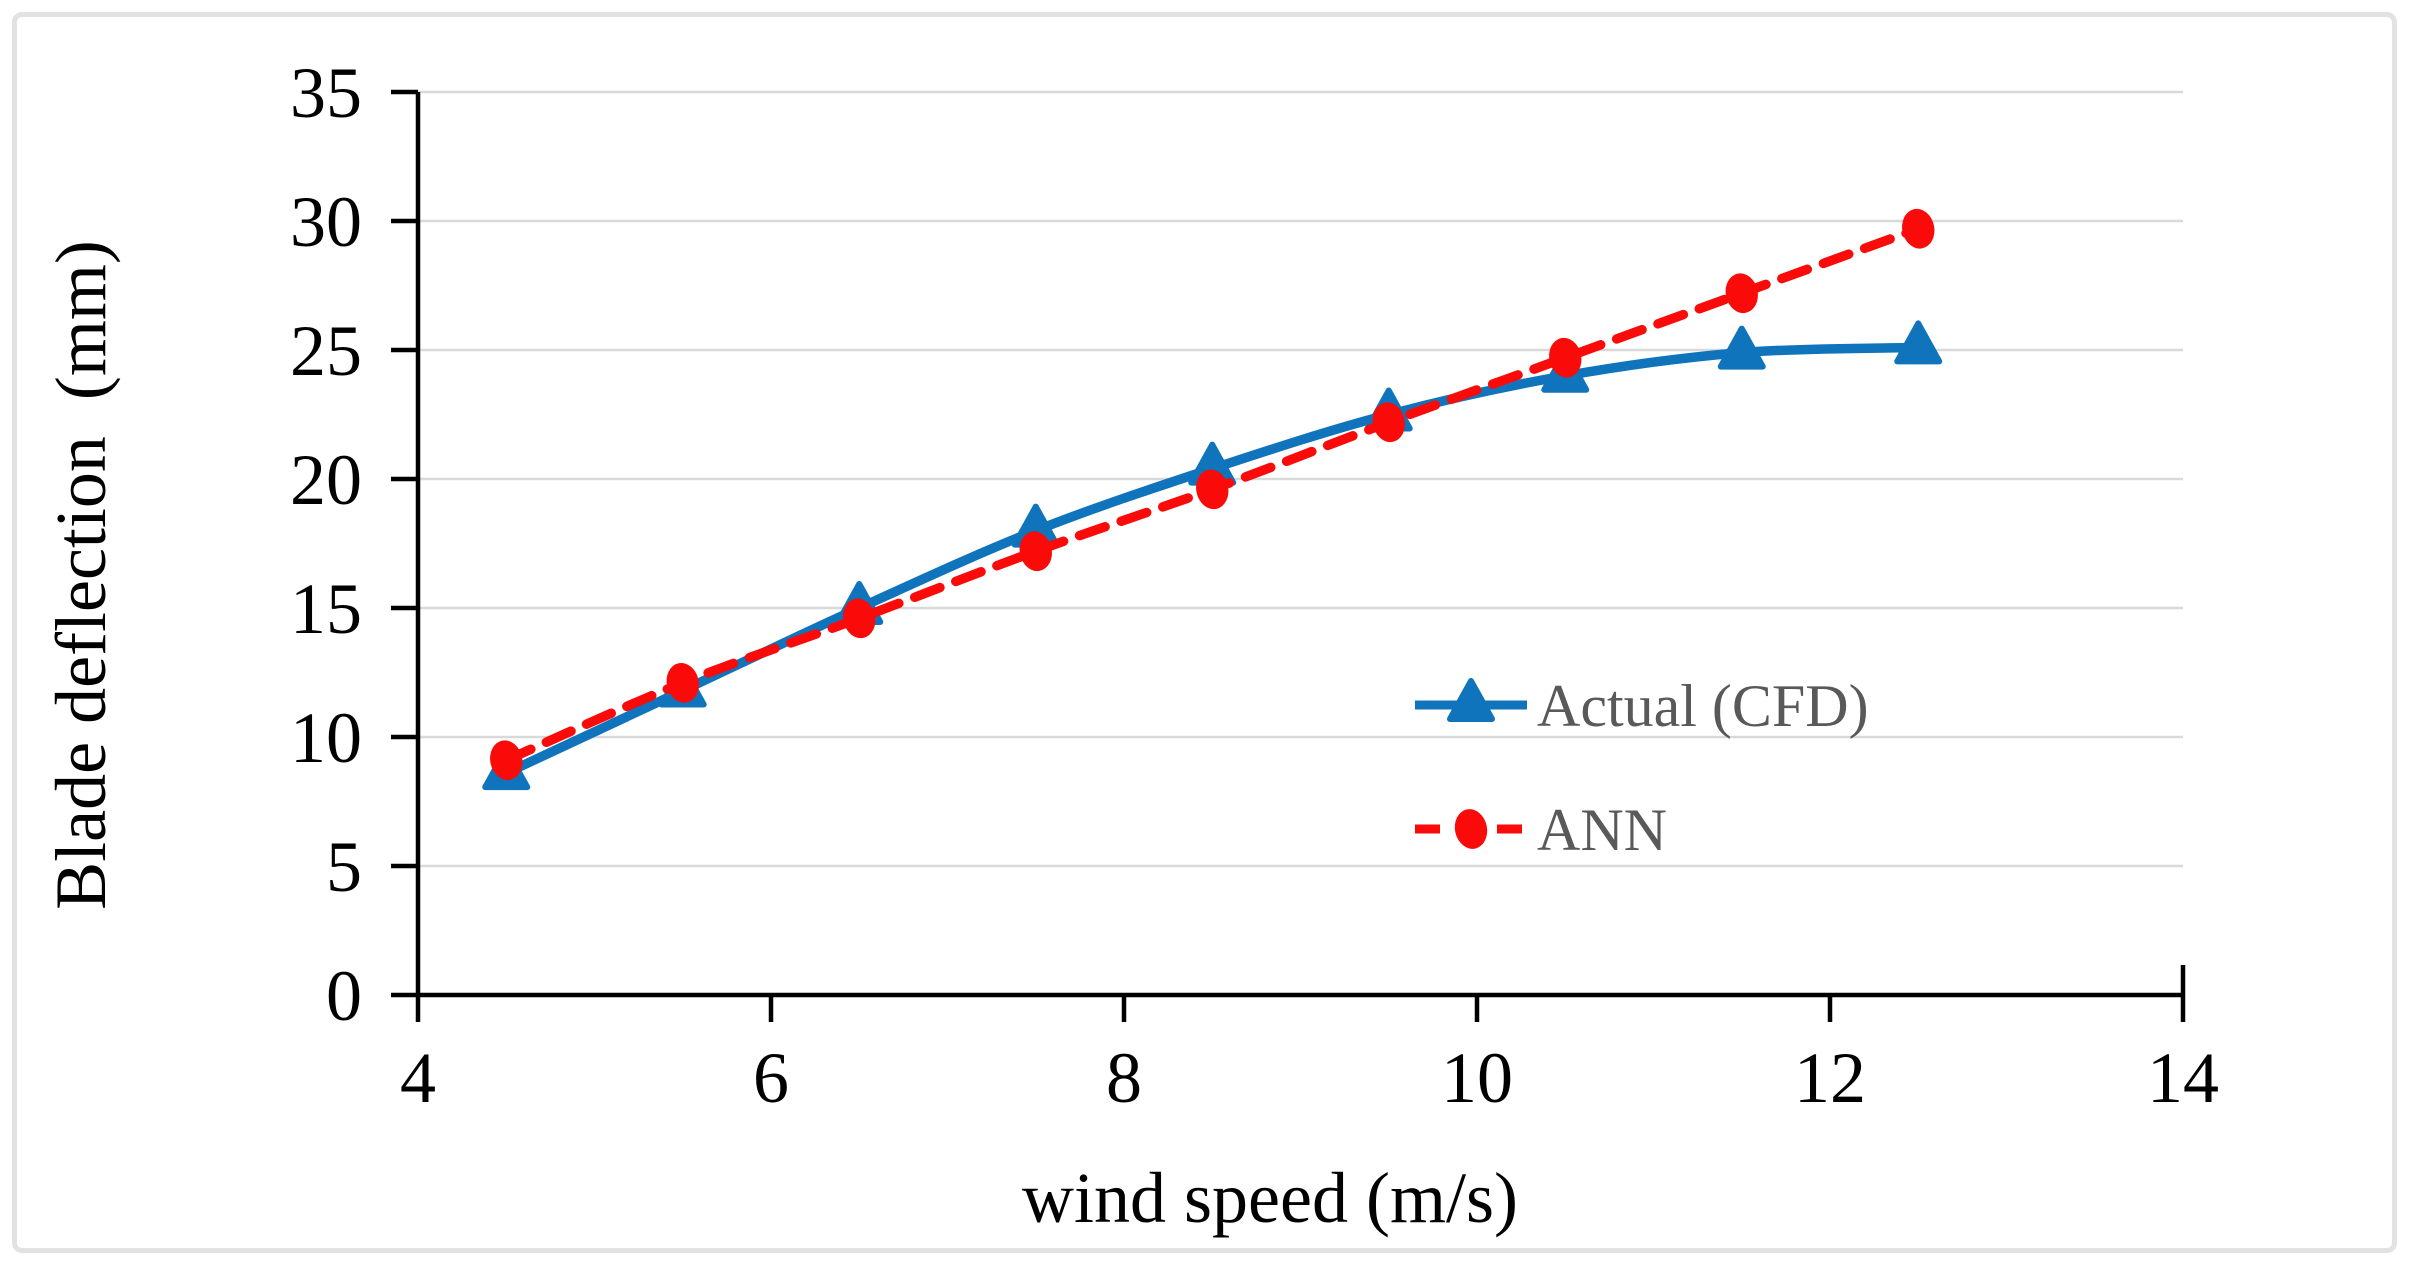 The width and height of the screenshot is (2411, 1271). What do you see at coordinates (771, 1078) in the screenshot?
I see `x-tick-label-6: 6` at bounding box center [771, 1078].